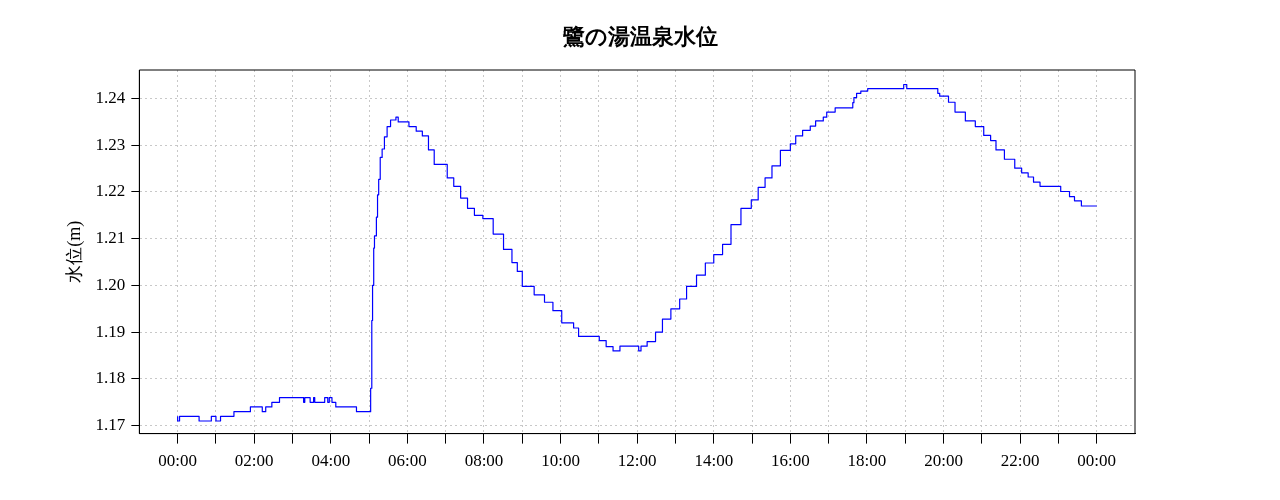  I want to click on x-tick-label: 02:00, so click(254, 461).